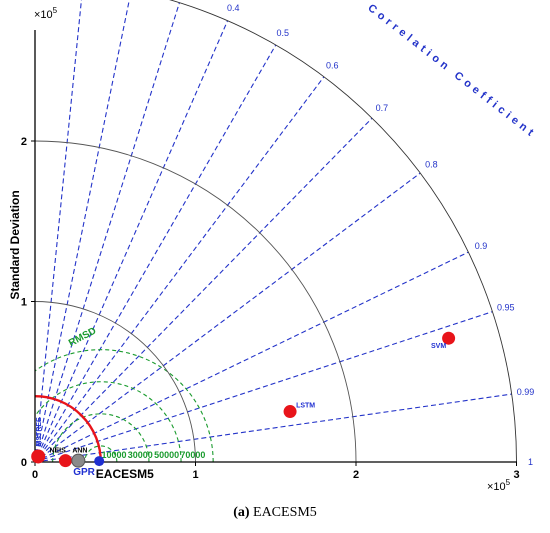 The width and height of the screenshot is (550, 533). I want to click on correlation-tick-label: 0.9, so click(481, 246).